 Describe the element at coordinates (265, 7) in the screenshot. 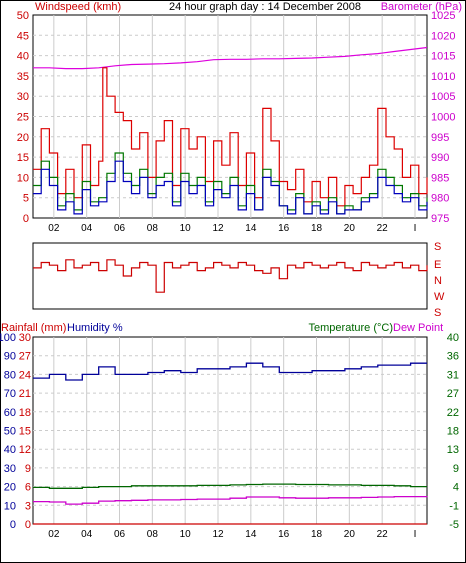

I see `chart-title: 24 hour graph day : 14 December 2008` at that location.